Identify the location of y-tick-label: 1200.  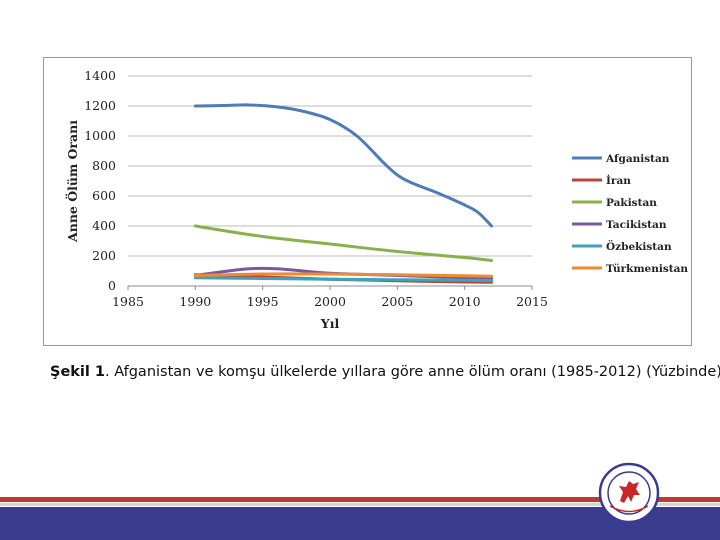
(100, 105).